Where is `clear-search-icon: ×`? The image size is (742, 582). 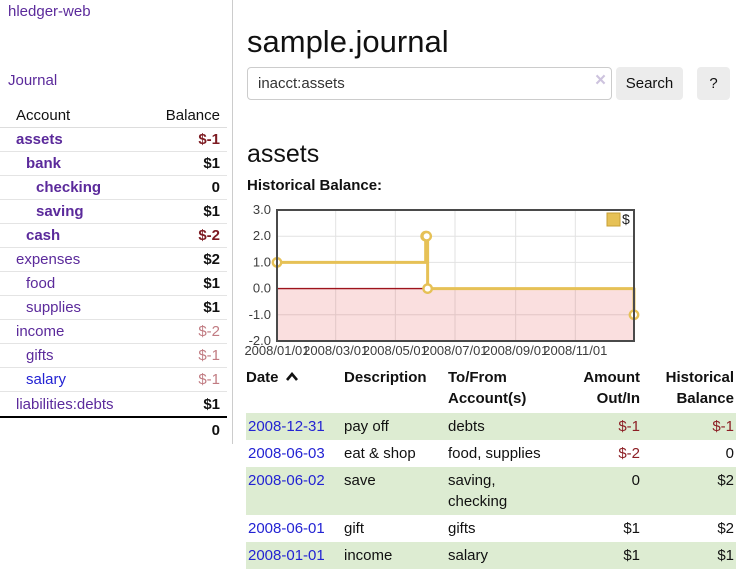 clear-search-icon: × is located at coordinates (601, 80).